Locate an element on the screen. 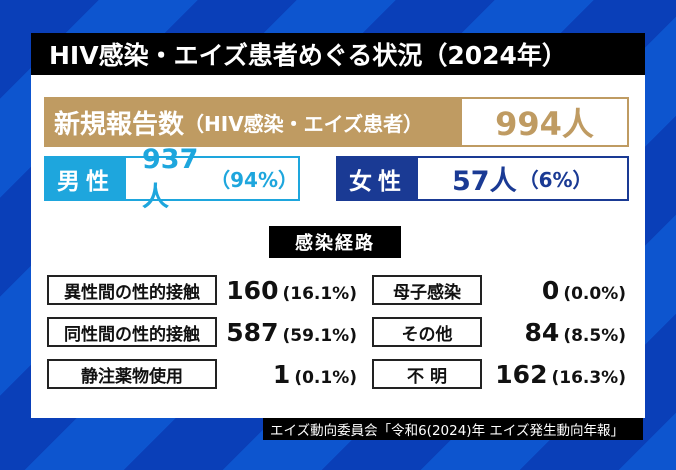 The height and width of the screenshot is (470, 676). male-value: 937人 （94%） is located at coordinates (212, 178).